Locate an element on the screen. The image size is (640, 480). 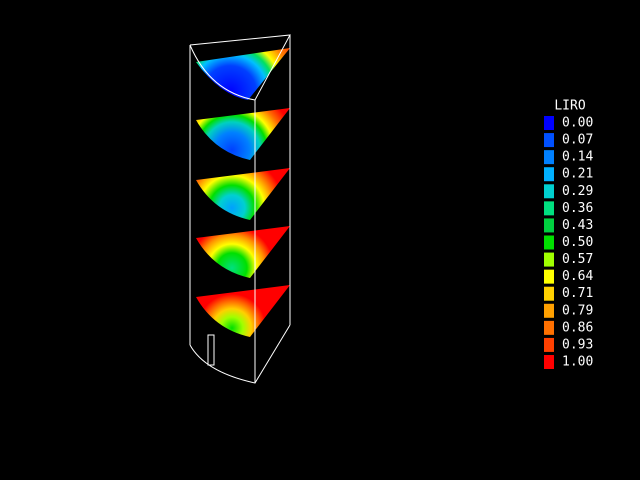
top-edge is located at coordinates (240, 67).